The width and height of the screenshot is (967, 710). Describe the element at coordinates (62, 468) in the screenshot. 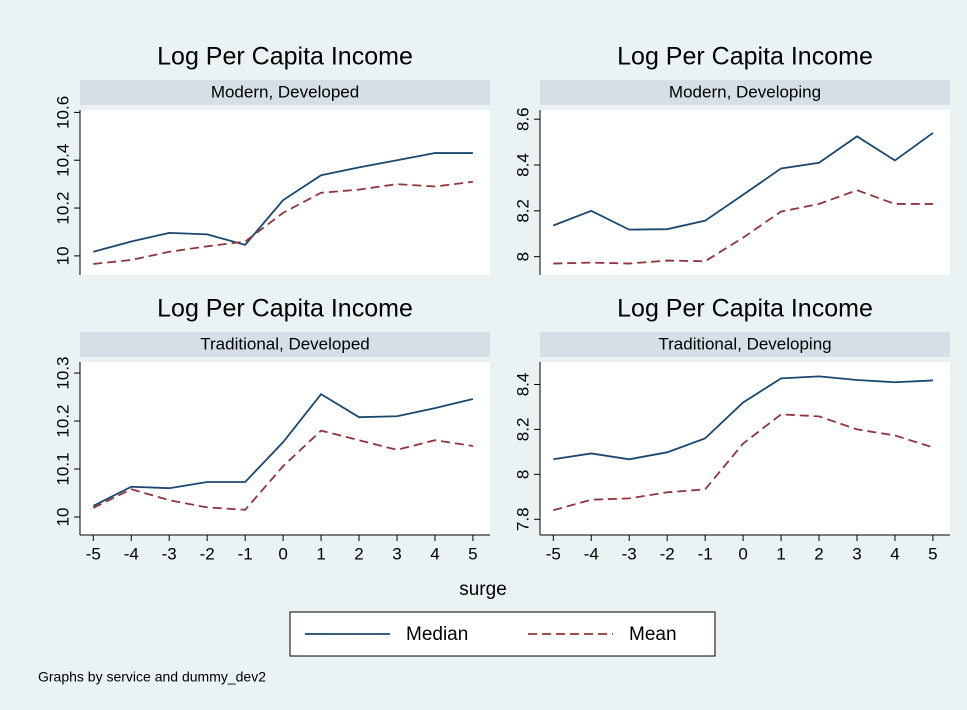

I see `y-tick-label: 10.1` at that location.